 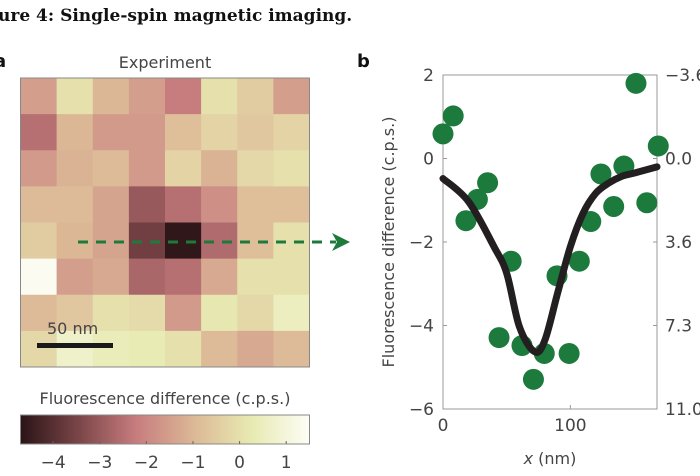 I want to click on x-tick-label: 100, so click(x=570, y=426).